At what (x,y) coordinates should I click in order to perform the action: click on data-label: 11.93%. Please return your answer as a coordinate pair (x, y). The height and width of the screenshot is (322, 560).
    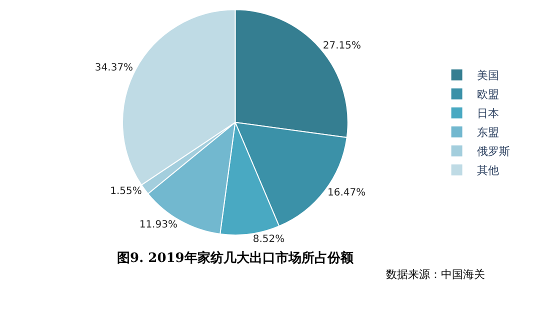
    Looking at the image, I should click on (158, 224).